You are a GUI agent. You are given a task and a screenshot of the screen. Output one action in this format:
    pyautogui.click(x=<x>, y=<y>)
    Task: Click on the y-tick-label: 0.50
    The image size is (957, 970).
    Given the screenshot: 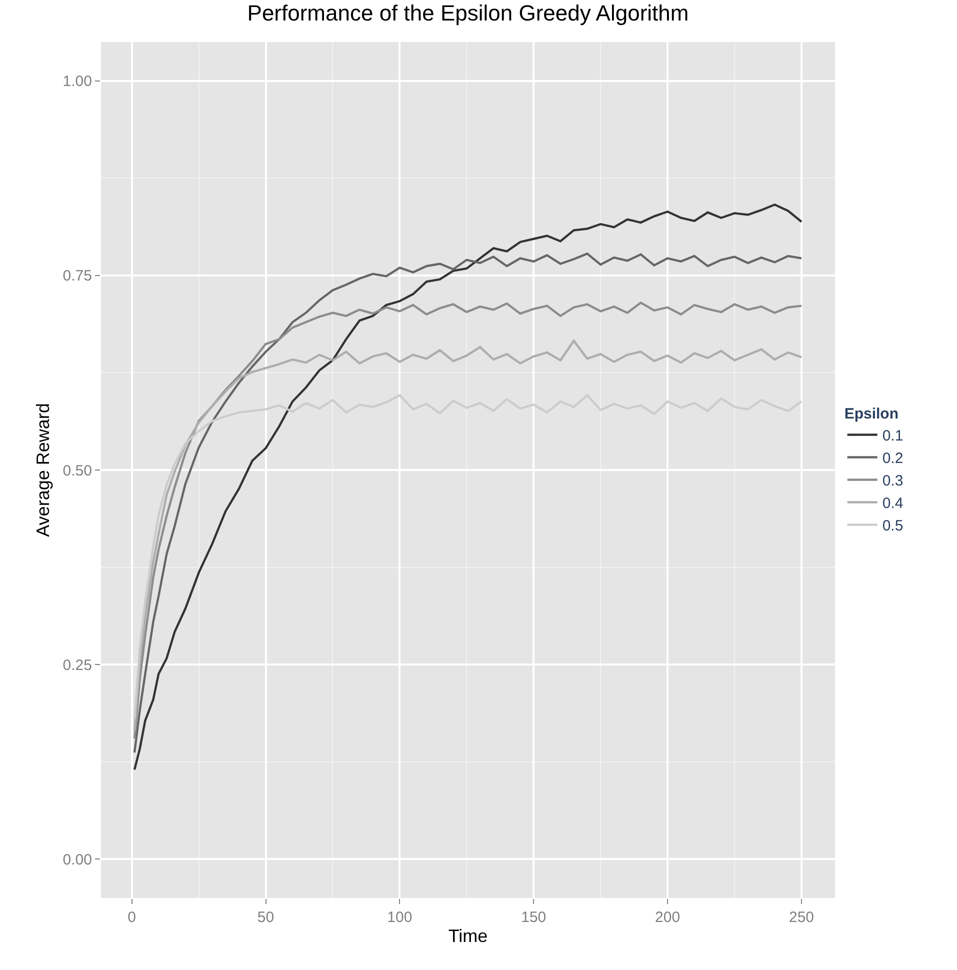 What is the action you would take?
    pyautogui.click(x=77, y=471)
    